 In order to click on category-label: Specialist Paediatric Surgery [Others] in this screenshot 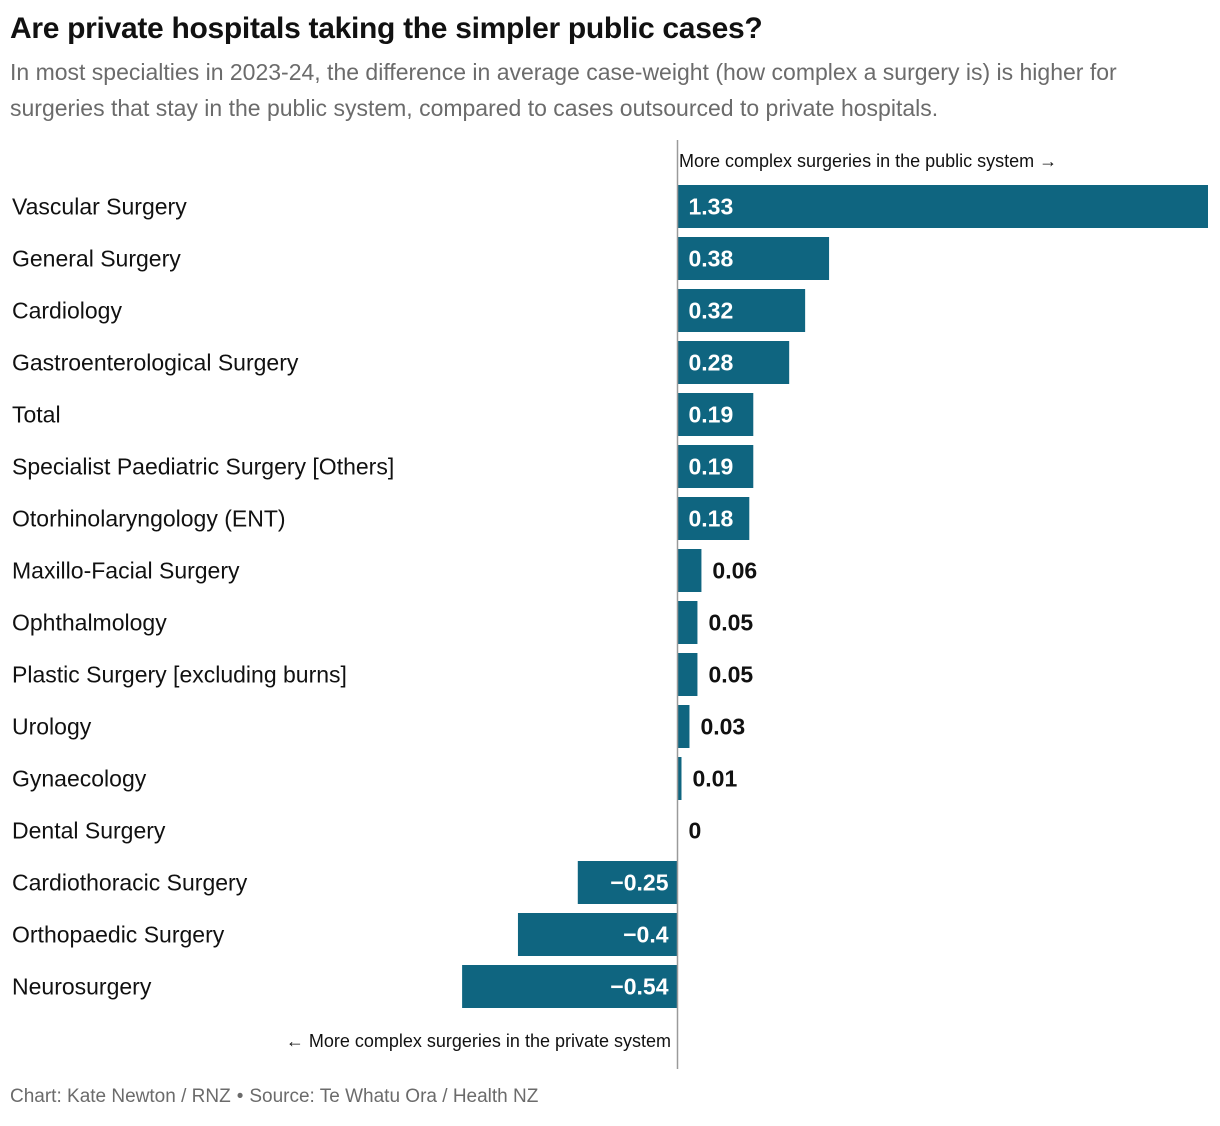, I will do `click(203, 467)`.